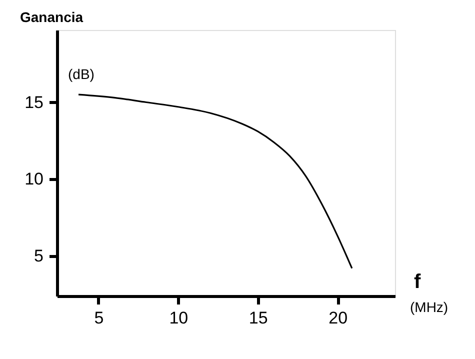 The height and width of the screenshot is (359, 475). What do you see at coordinates (34, 102) in the screenshot?
I see `y-tick-label: 15` at bounding box center [34, 102].